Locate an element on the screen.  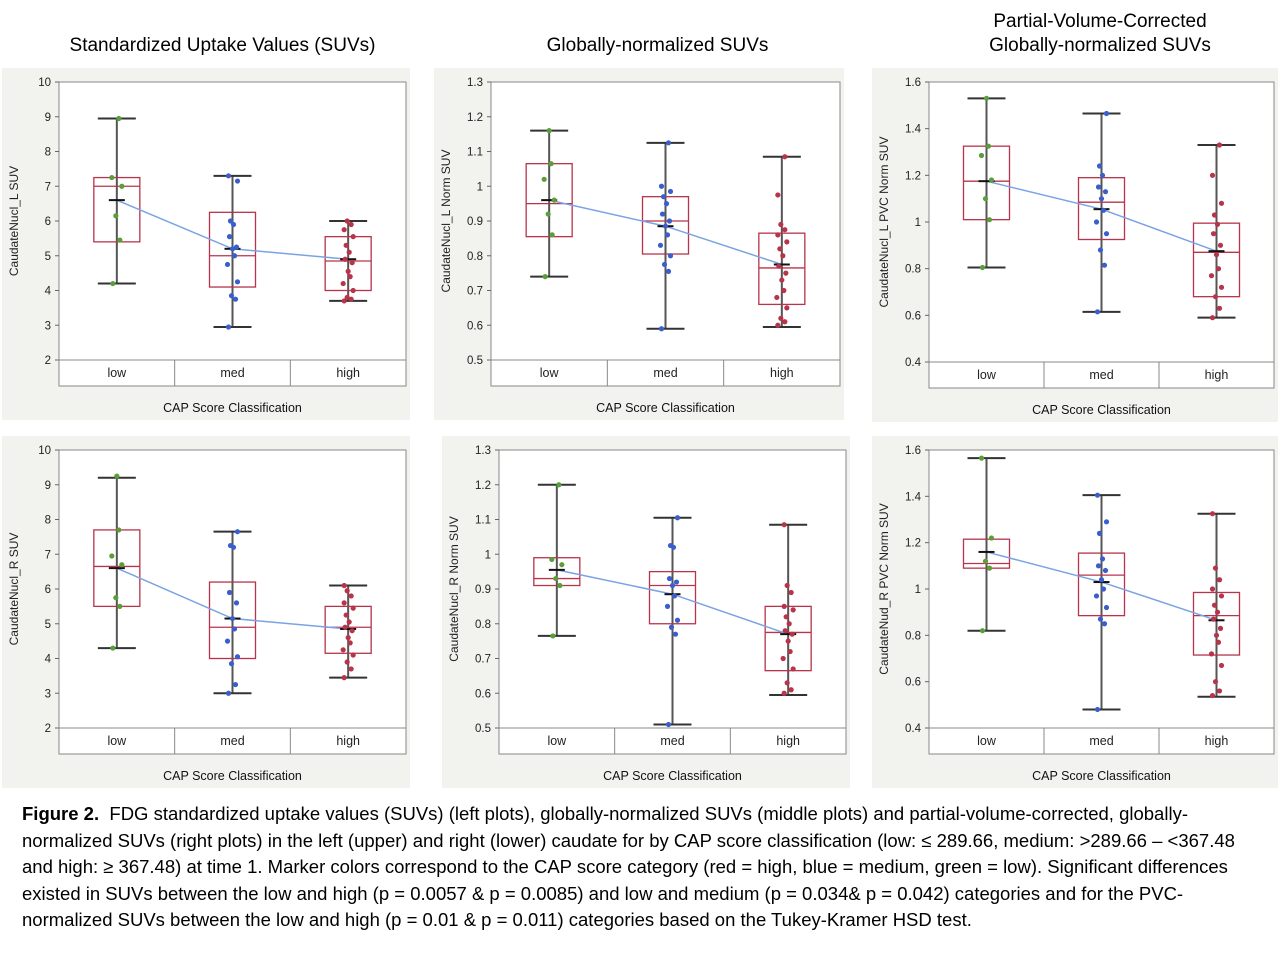
column-title-suv-text: Standardized Uptake Values (SUVs) is located at coordinates (222, 45).